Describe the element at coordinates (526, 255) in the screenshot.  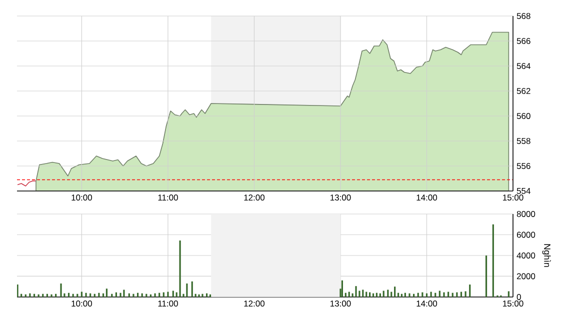
I see `y-tick-label: 4000` at that location.